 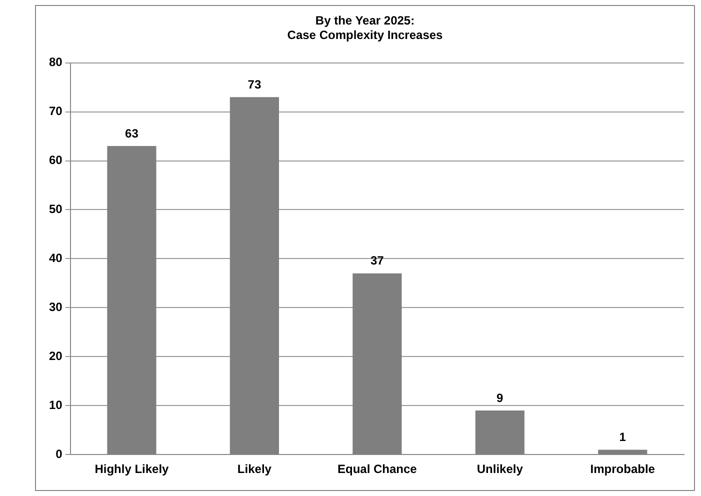 What do you see at coordinates (55, 405) in the screenshot?
I see `y-tick-label: 10` at bounding box center [55, 405].